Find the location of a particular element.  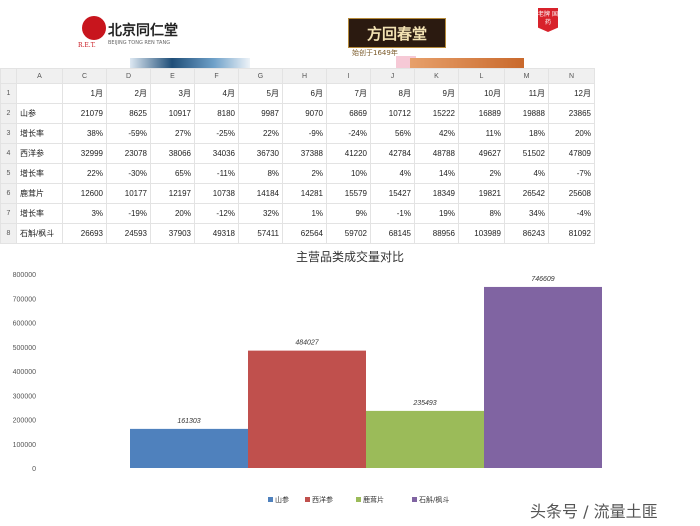

table-cell: 8625 is located at coordinates (129, 114).